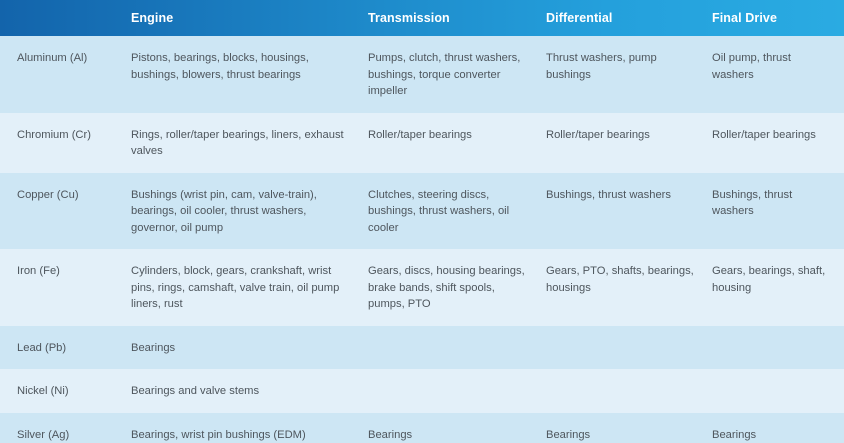 The height and width of the screenshot is (443, 844). I want to click on cell-differential: Roller/taper bearings, so click(598, 134).